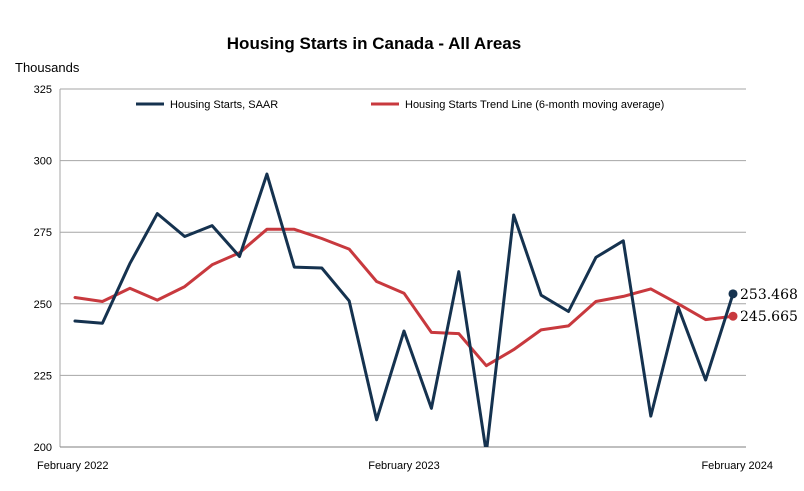 Image resolution: width=804 pixels, height=491 pixels. Describe the element at coordinates (224, 105) in the screenshot. I see `legend-label-housing-starts: Housing Starts, SAAR` at that location.